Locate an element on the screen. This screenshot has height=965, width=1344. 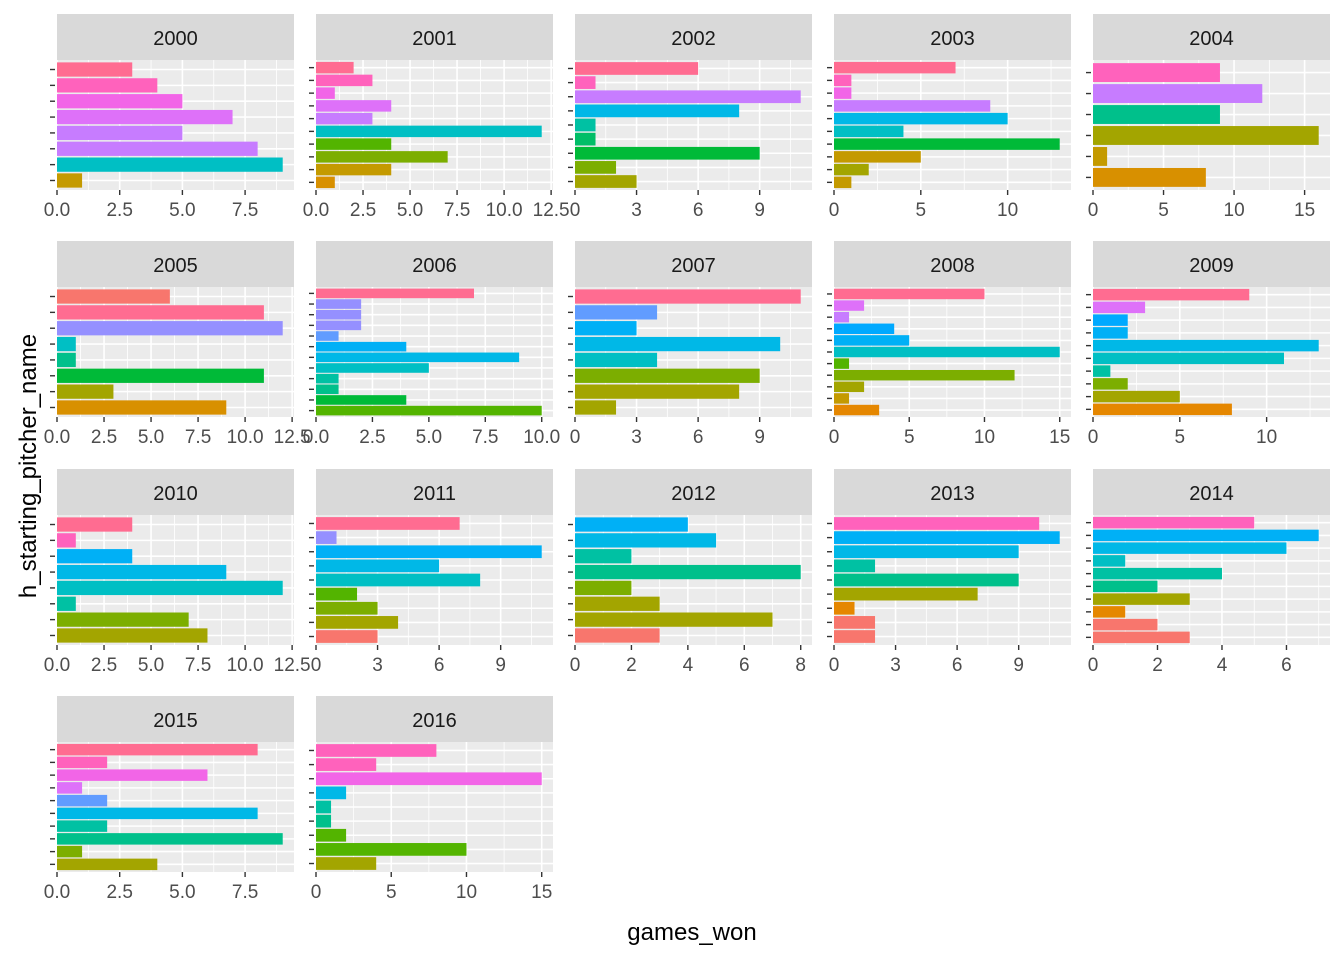
facet-strip-label: 2012 is located at coordinates (693, 494).